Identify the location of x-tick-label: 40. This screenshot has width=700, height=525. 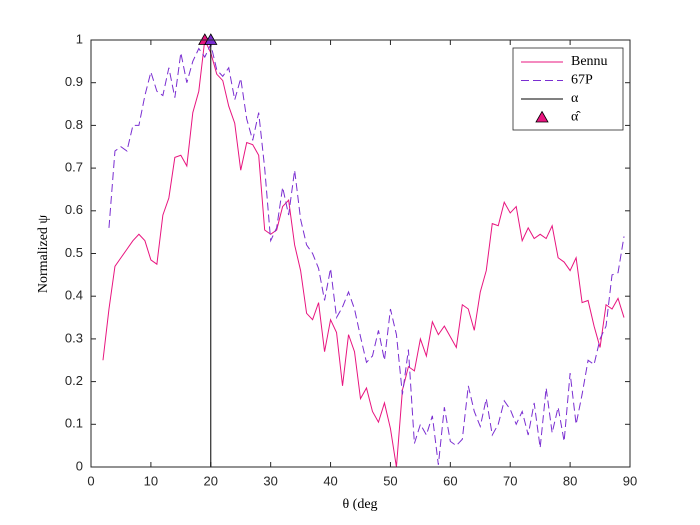
(330, 480).